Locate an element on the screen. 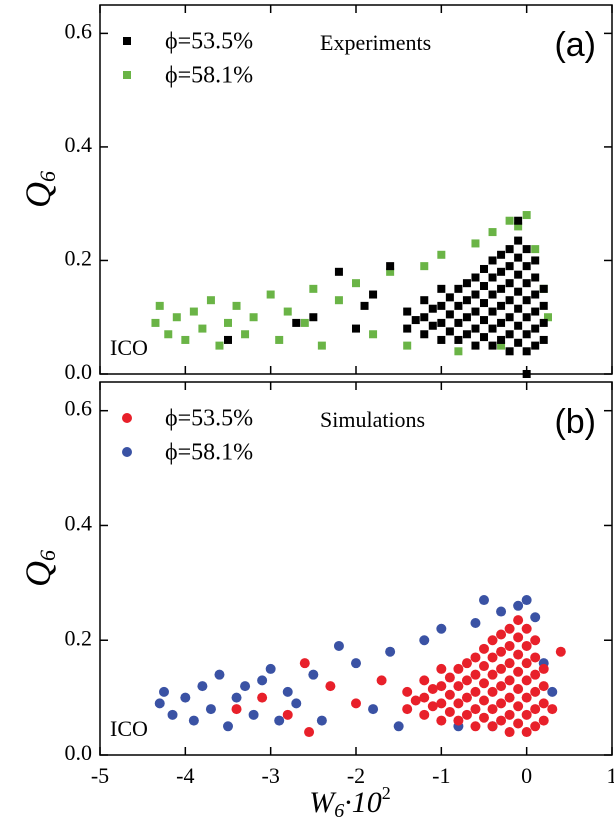 The image size is (614, 831). x-label-main: W is located at coordinates (323, 802).